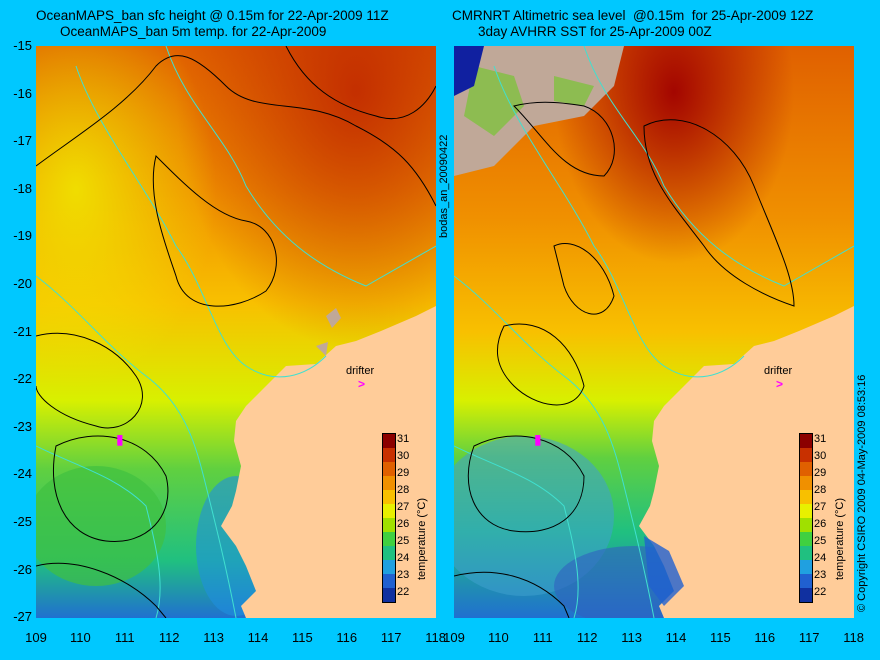 This screenshot has width=880, height=660. Describe the element at coordinates (22, 188) in the screenshot. I see `y-tick-label: -18` at that location.